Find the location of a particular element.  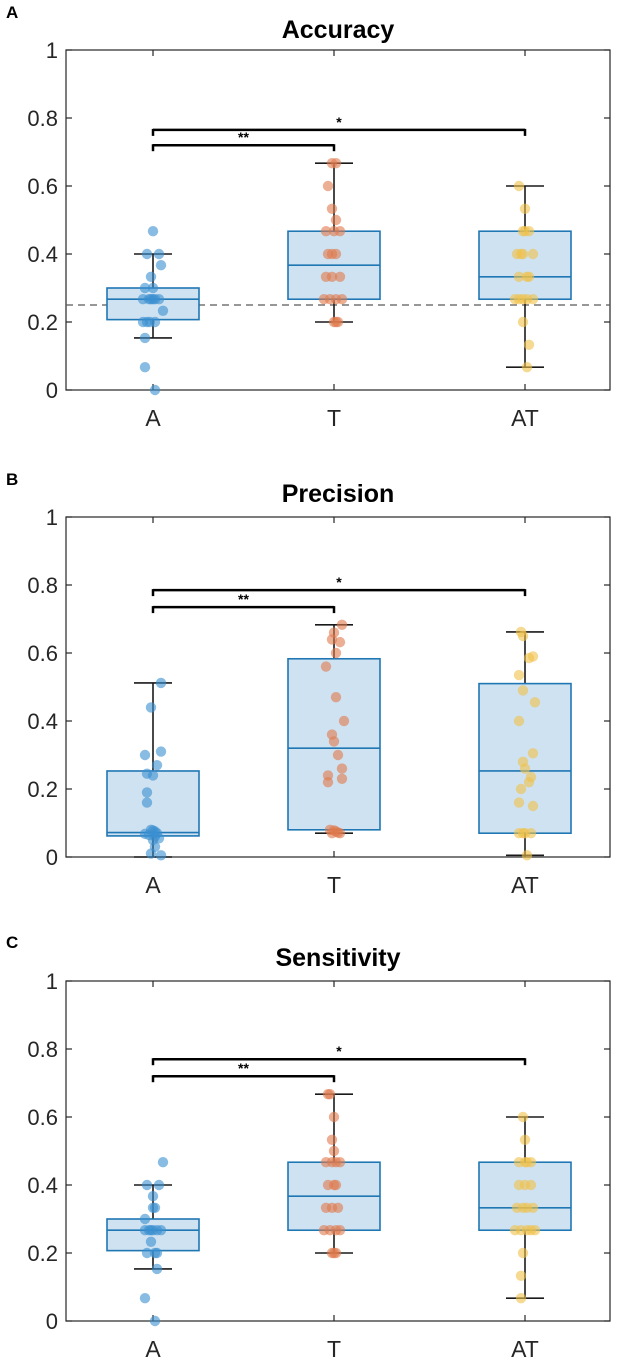

x-tick-label: T is located at coordinates (334, 418).